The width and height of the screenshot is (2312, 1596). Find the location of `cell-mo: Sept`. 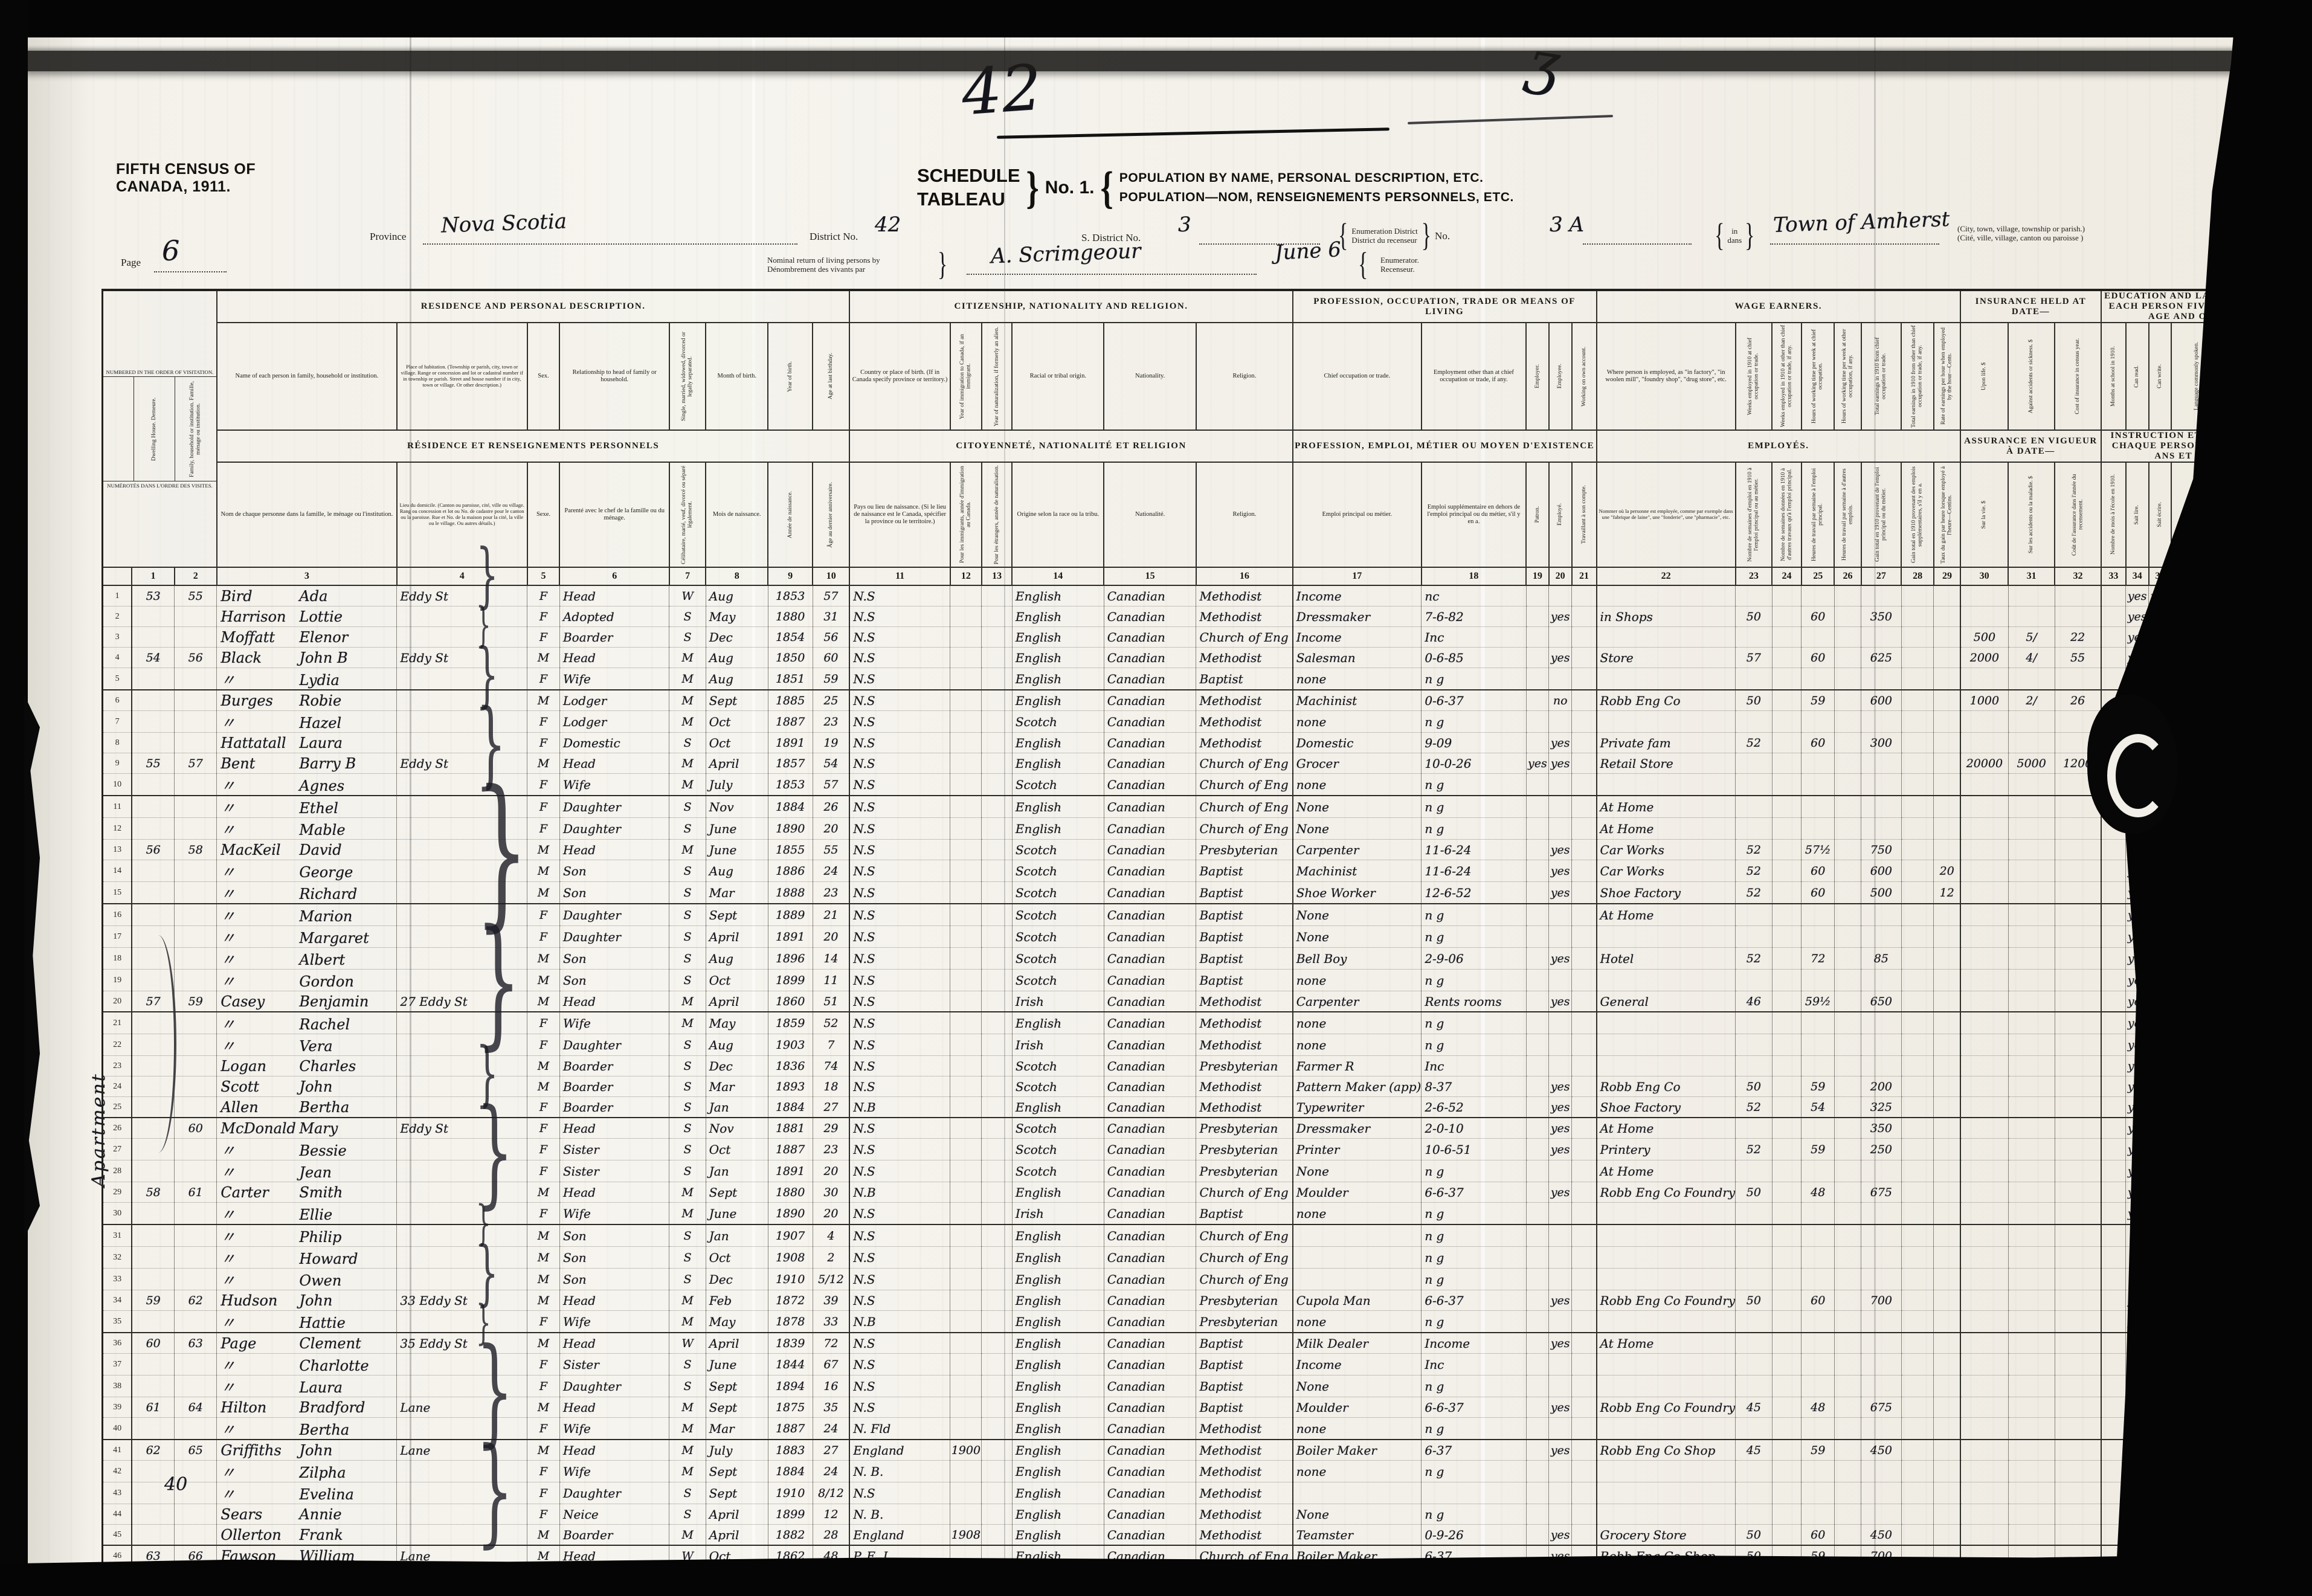

cell-mo: Sept is located at coordinates (736, 1192).